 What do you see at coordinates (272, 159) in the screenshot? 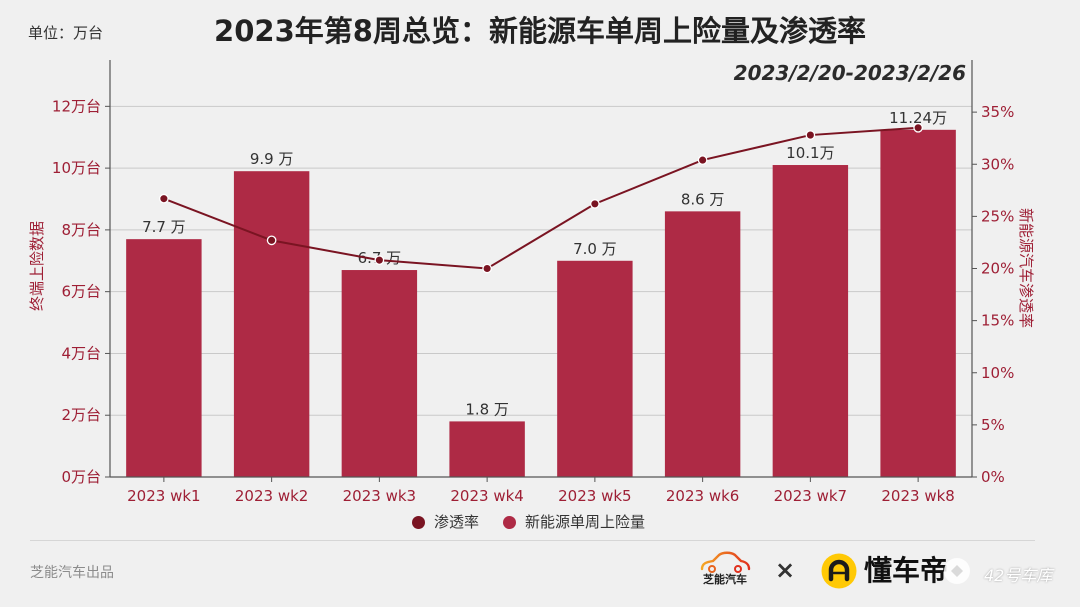
I see `bar-value-label: 9.9 万` at bounding box center [272, 159].